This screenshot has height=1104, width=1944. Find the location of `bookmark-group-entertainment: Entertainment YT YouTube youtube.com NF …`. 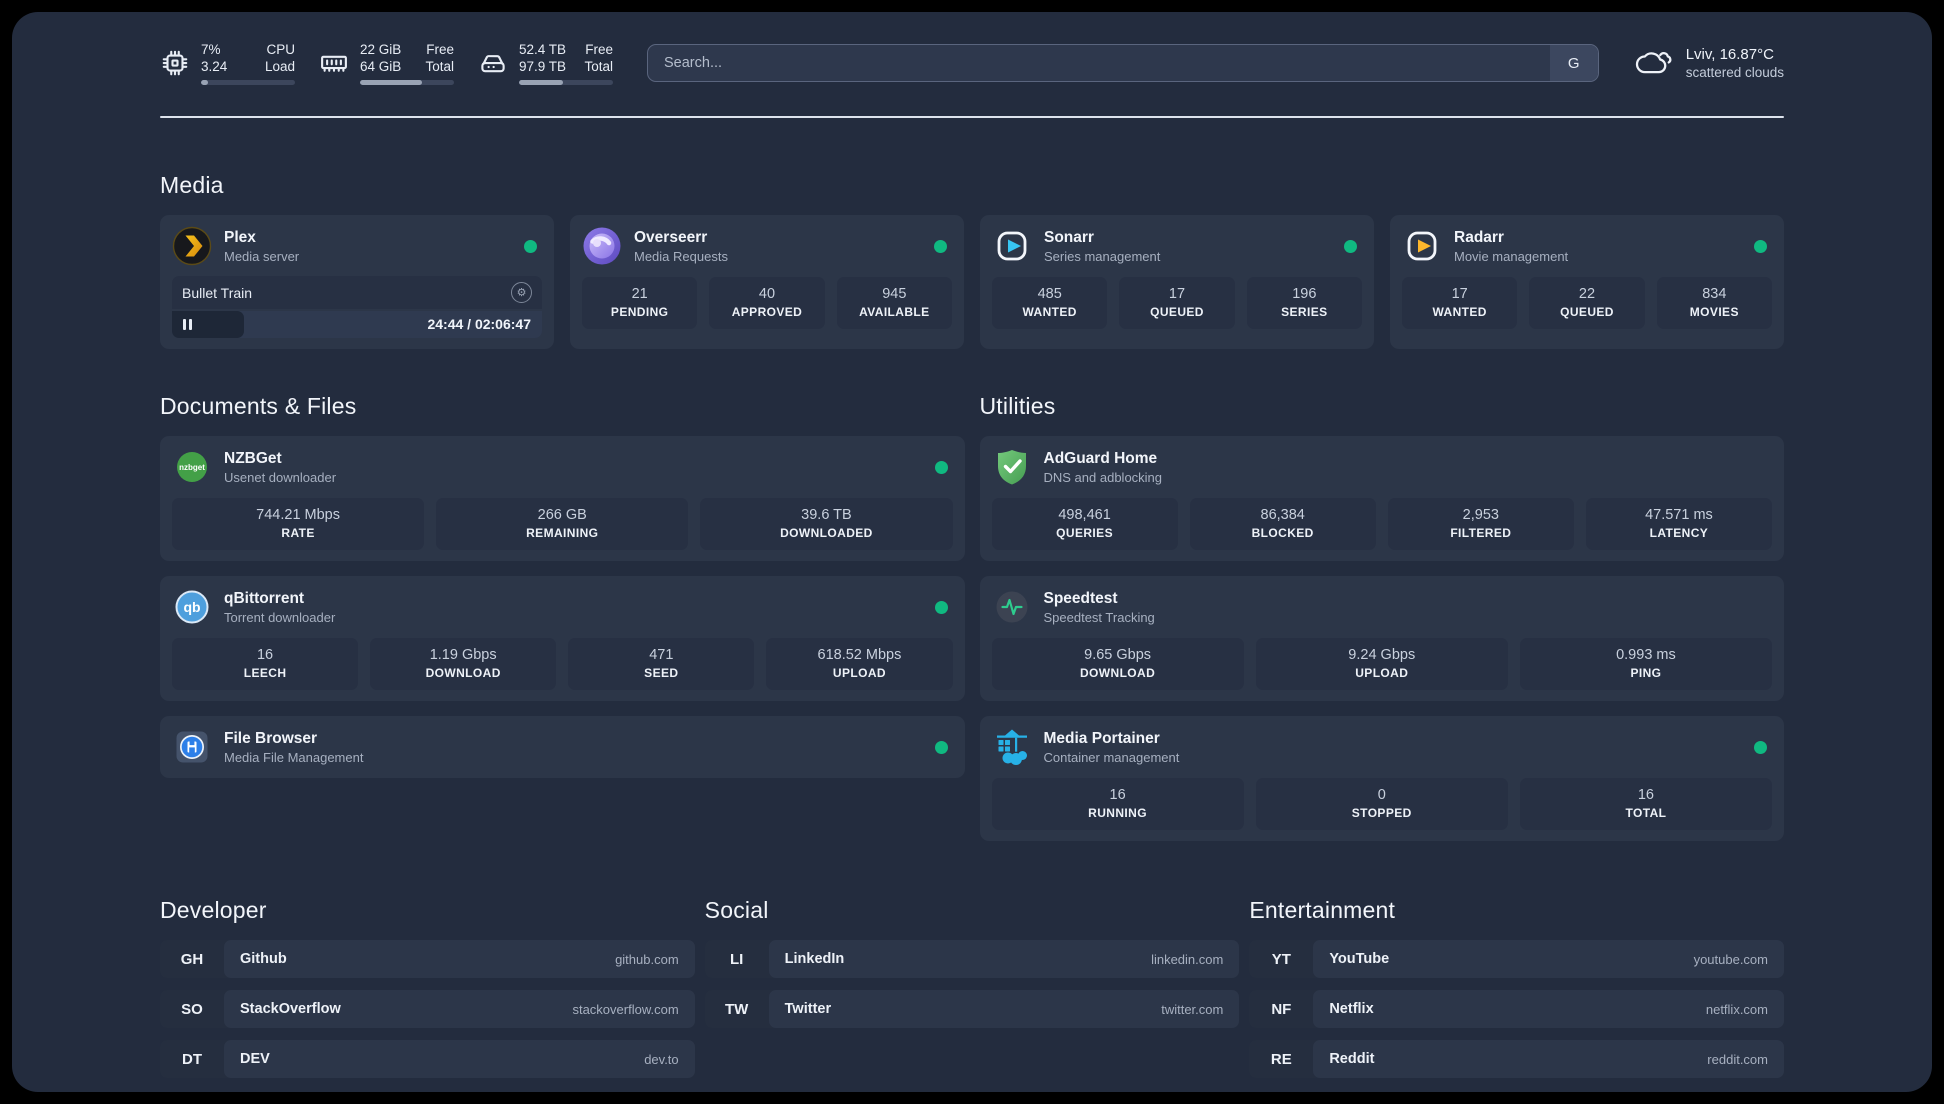

bookmark-group-entertainment: Entertainment YT YouTube youtube.com NF … is located at coordinates (1516, 987).